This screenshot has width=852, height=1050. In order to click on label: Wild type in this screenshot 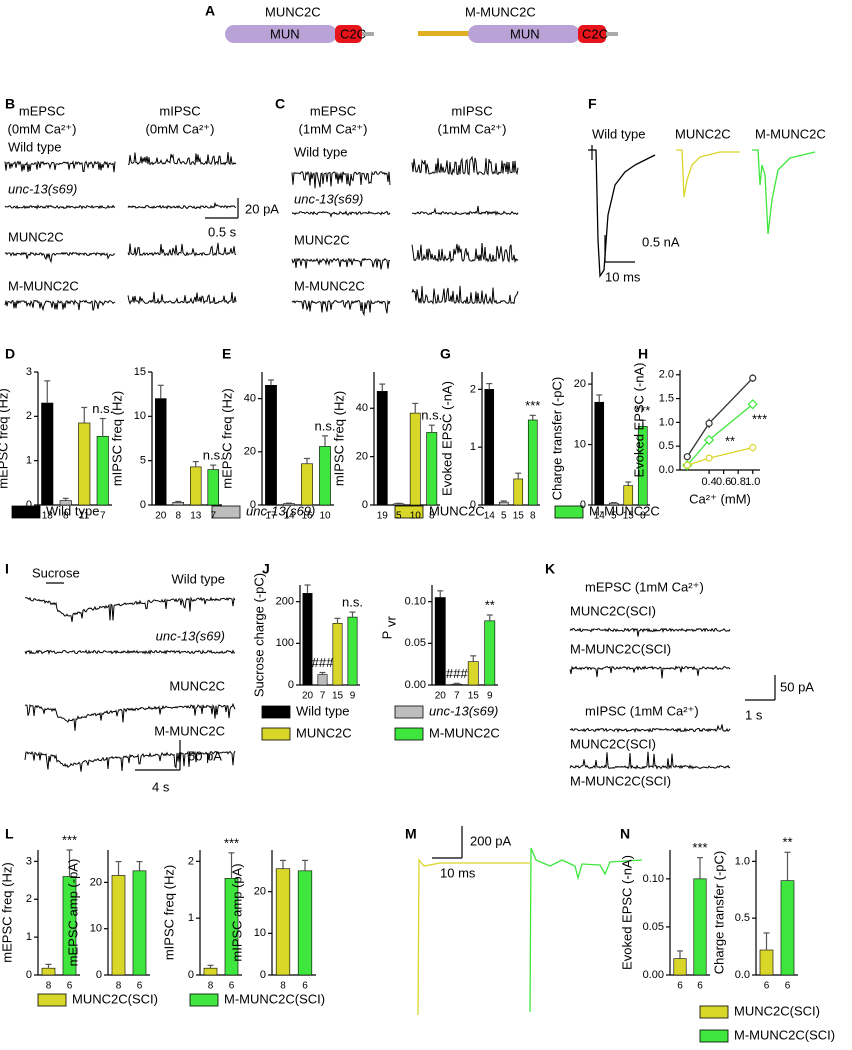, I will do `click(34, 146)`.